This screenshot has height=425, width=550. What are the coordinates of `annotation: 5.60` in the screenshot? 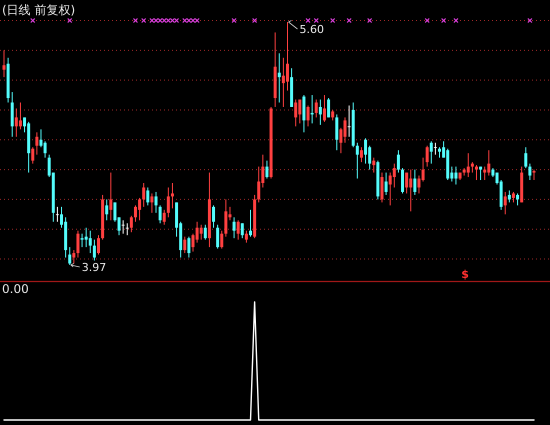 It's located at (311, 29).